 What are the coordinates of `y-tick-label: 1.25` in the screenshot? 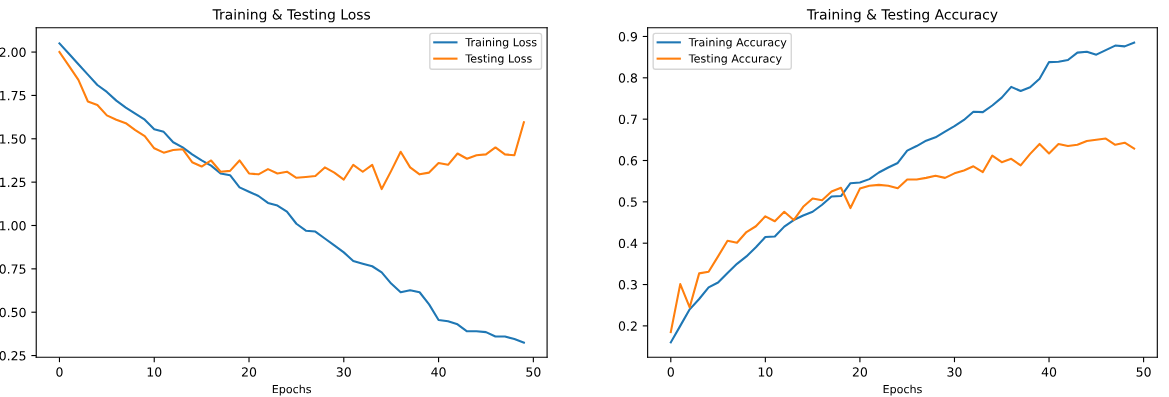 It's located at (13, 182).